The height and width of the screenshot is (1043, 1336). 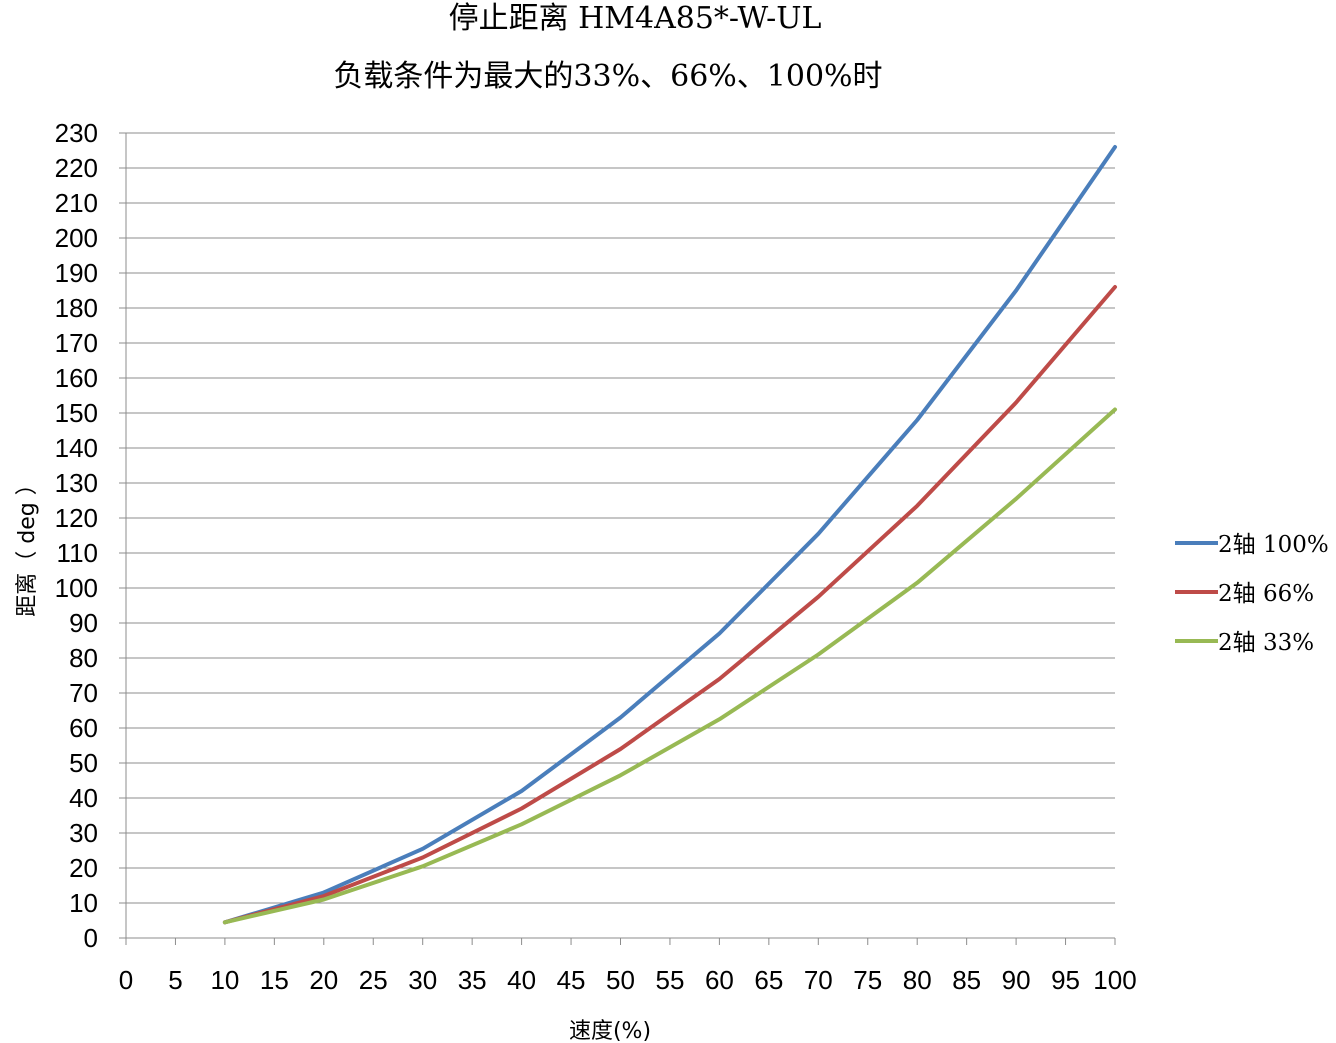 What do you see at coordinates (76, 203) in the screenshot?
I see `y-tick-label: 210` at bounding box center [76, 203].